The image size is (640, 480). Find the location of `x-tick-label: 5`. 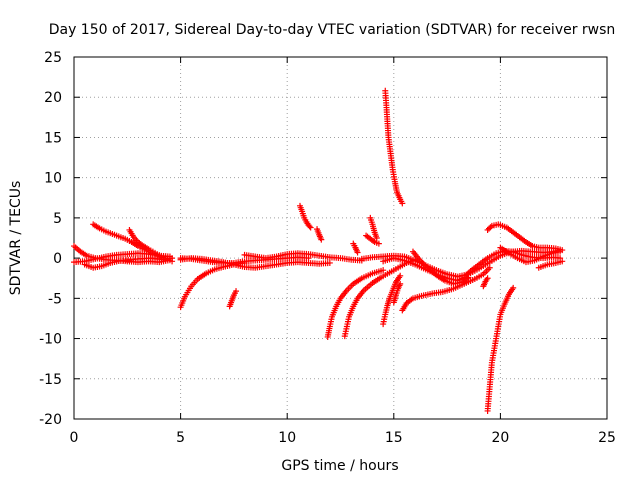

x-tick-label: 5 is located at coordinates (180, 438).